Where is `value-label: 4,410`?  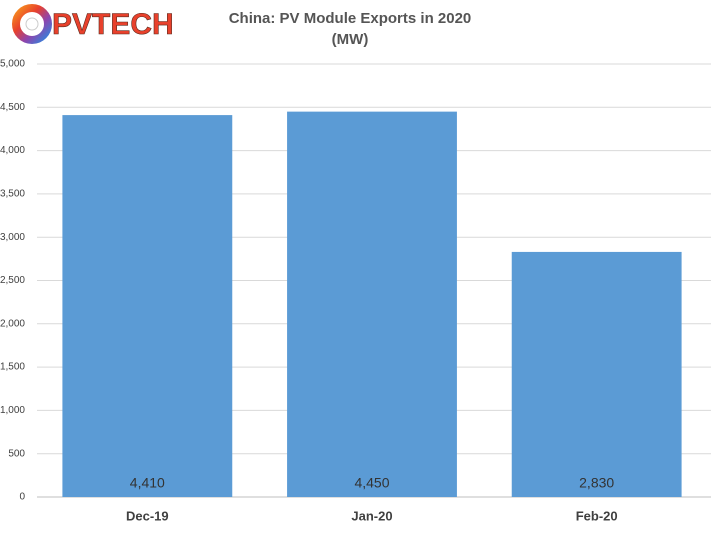 value-label: 4,410 is located at coordinates (147, 483).